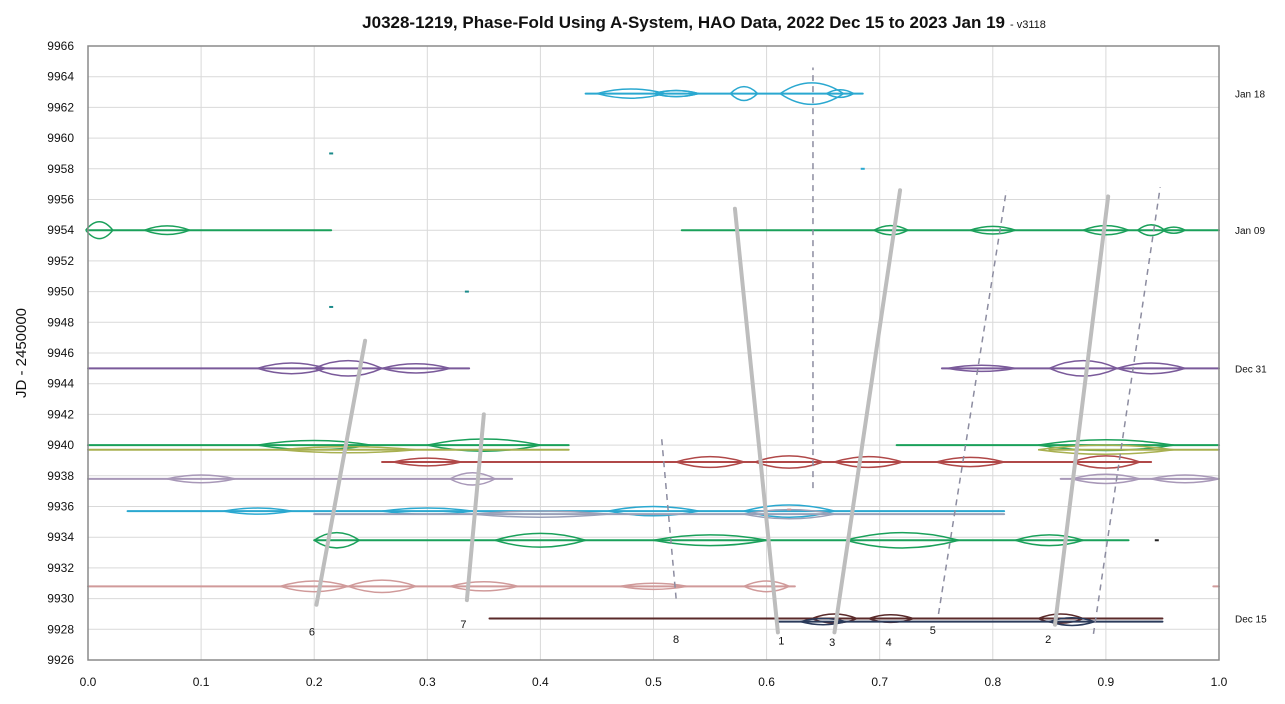 The height and width of the screenshot is (704, 1285). Describe the element at coordinates (766, 682) in the screenshot. I see `x-tick-label: 0.6` at that location.